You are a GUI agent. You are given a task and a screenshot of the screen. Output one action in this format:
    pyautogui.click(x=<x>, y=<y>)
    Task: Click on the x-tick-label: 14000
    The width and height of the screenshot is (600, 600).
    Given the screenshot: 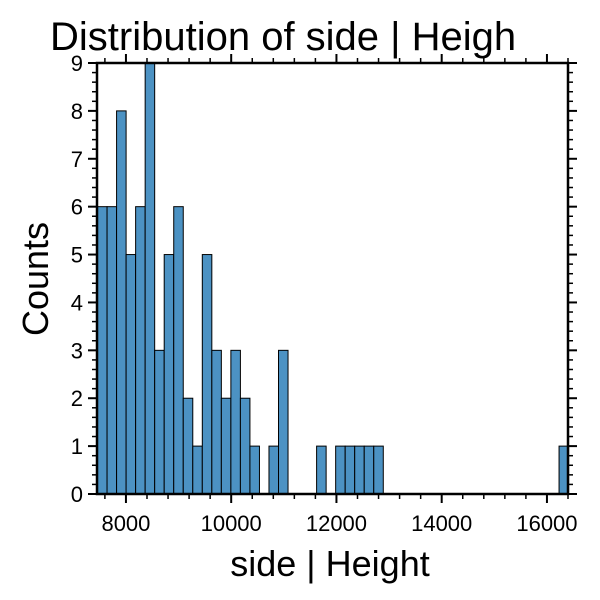 What is the action you would take?
    pyautogui.click(x=441, y=523)
    